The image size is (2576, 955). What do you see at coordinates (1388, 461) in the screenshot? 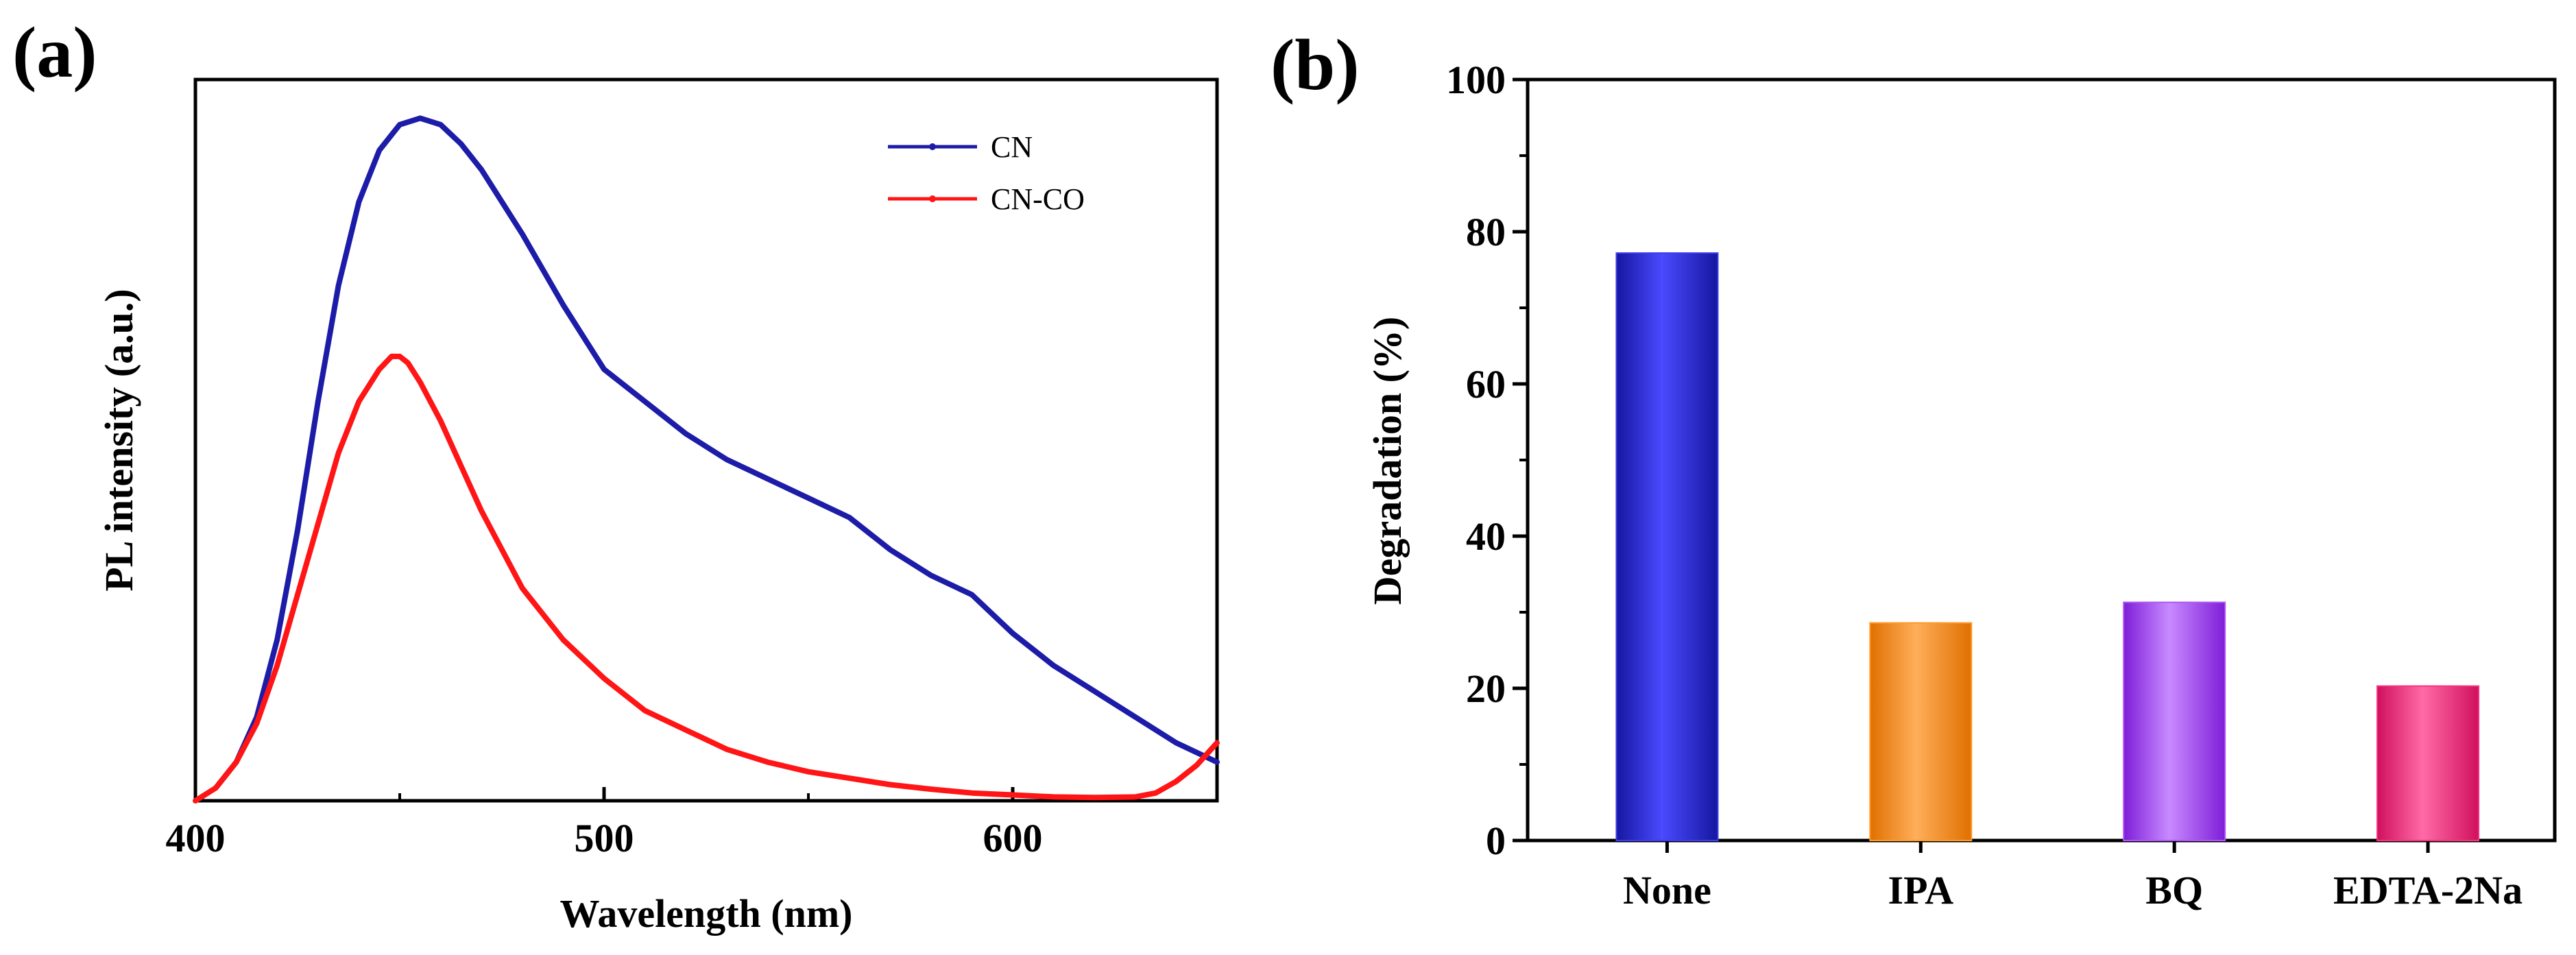
I see `y-axis-title-b: Degradation (%)` at bounding box center [1388, 461].